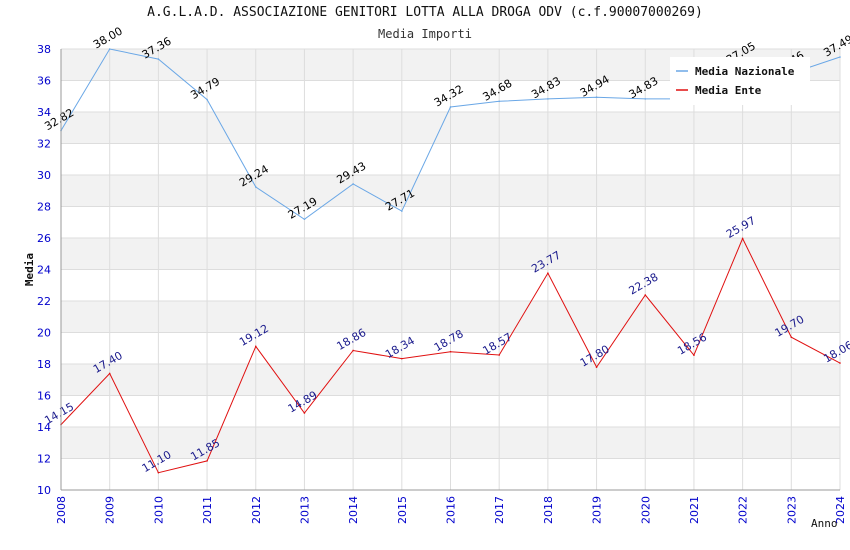 Image resolution: width=850 pixels, height=550 pixels. I want to click on y-tick-label: 16, so click(44, 396).